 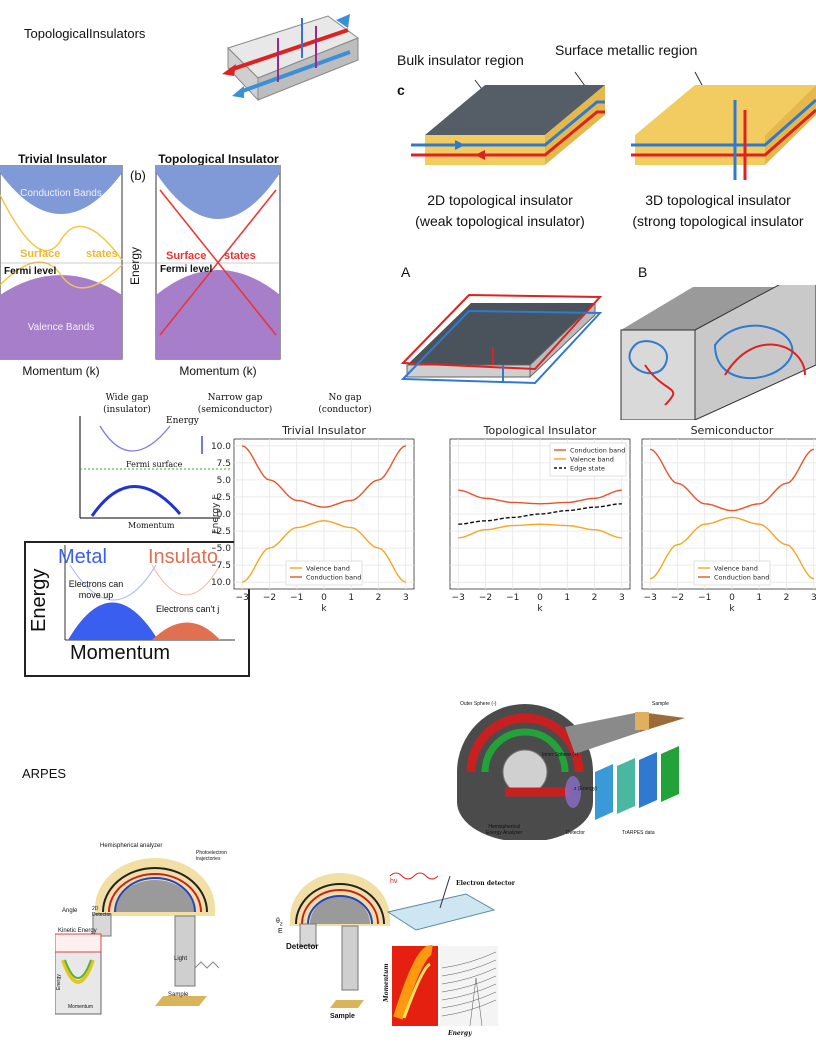 I want to click on 2d-detector-label: 2D Detector, so click(x=101, y=912).